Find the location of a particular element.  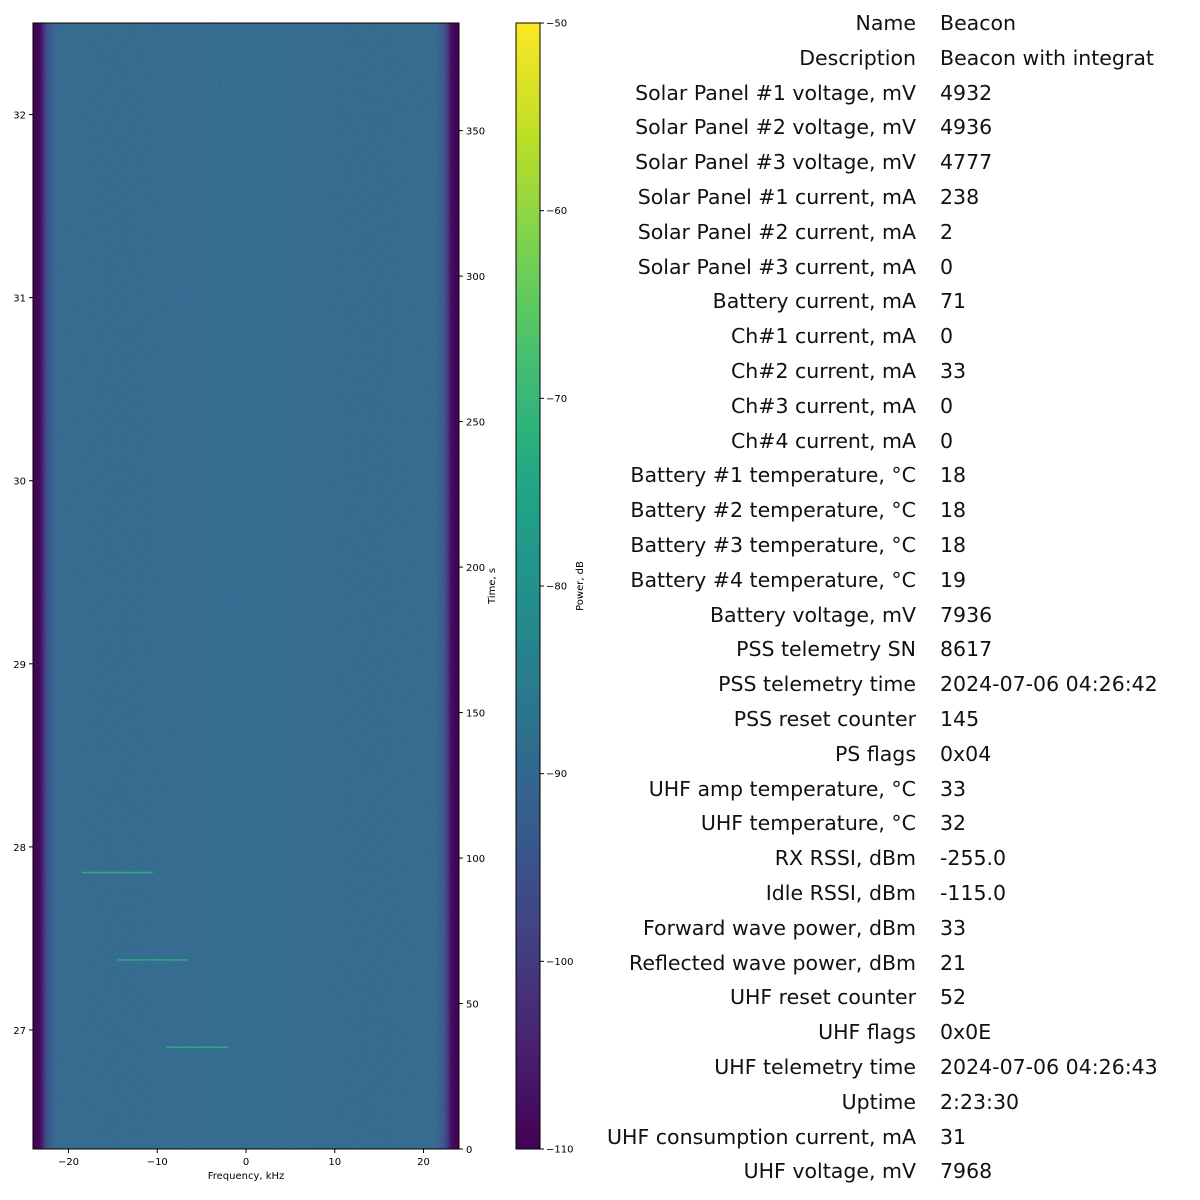

telemetry-field-name: Description is located at coordinates (857, 57).